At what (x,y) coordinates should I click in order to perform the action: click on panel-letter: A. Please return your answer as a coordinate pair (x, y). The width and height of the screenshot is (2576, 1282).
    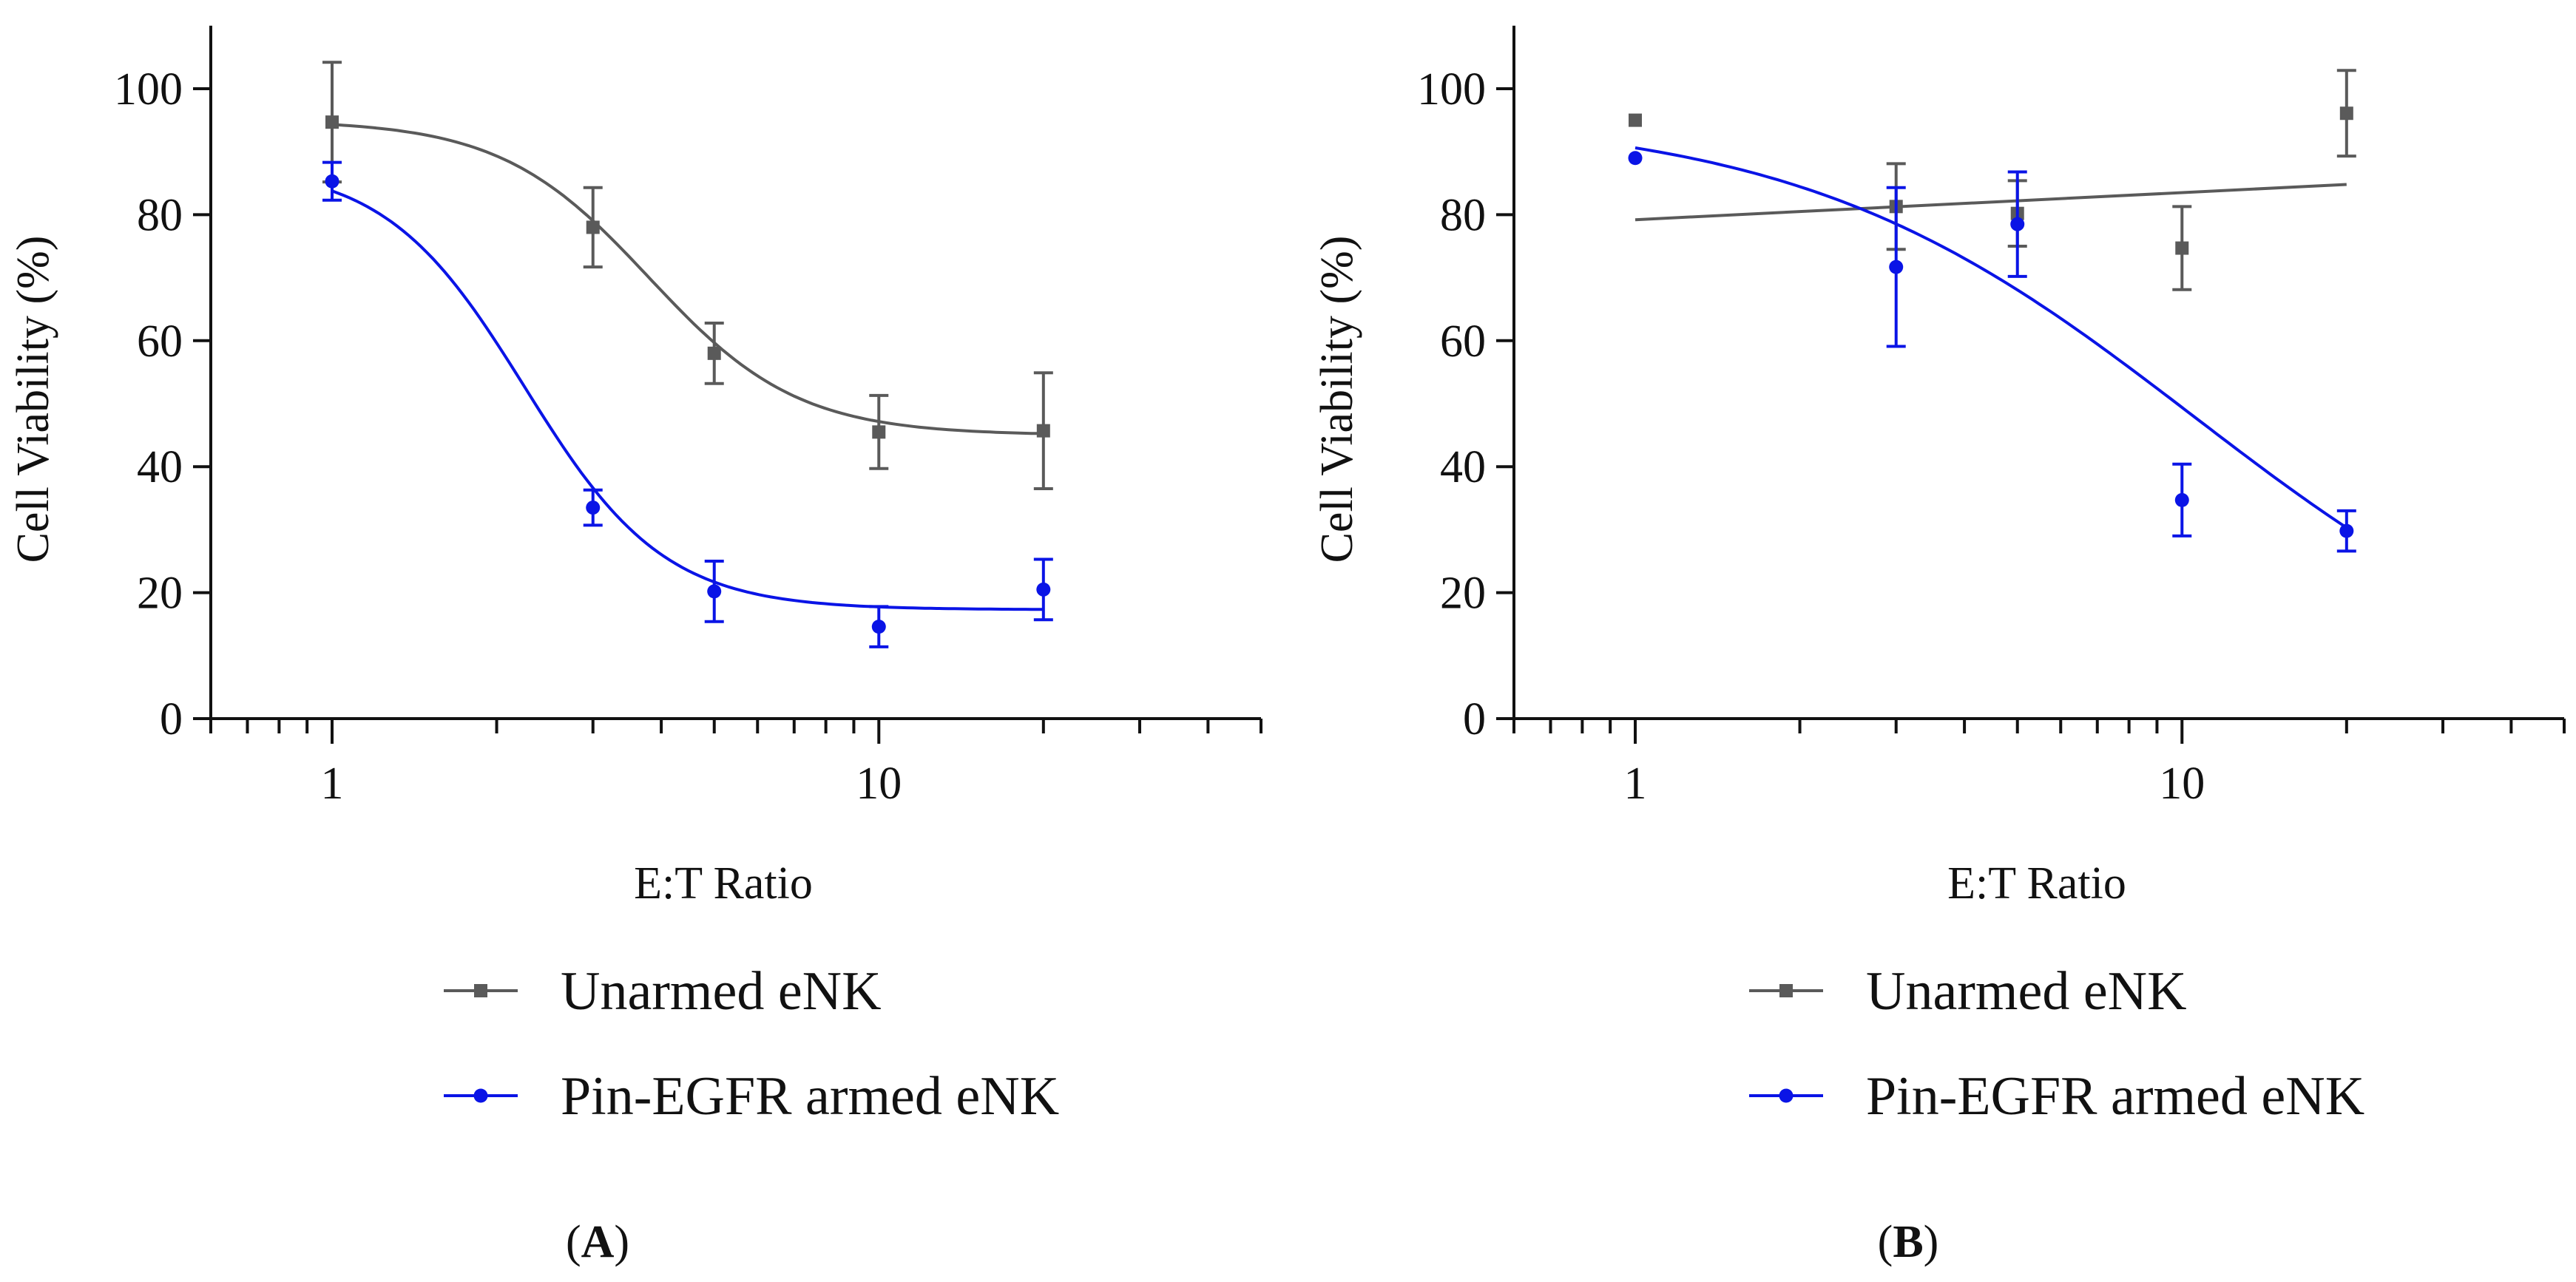
    Looking at the image, I should click on (598, 1242).